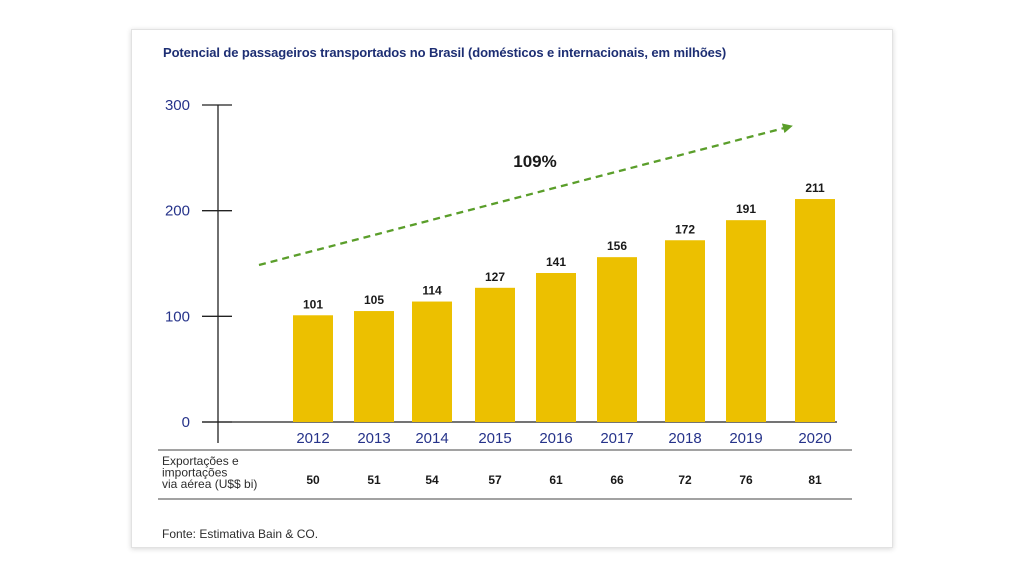 The height and width of the screenshot is (576, 1024). Describe the element at coordinates (525, 195) in the screenshot. I see `growth-arrow` at that location.